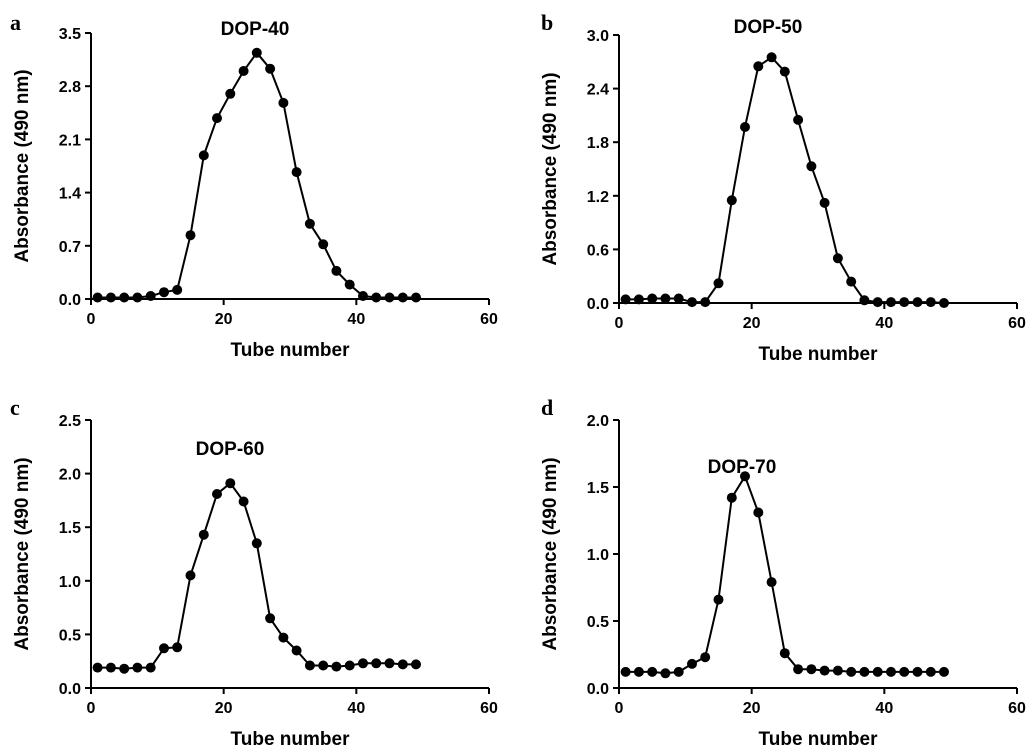 The height and width of the screenshot is (754, 1035). What do you see at coordinates (70, 140) in the screenshot?
I see `y-tick-label: 2.1` at bounding box center [70, 140].